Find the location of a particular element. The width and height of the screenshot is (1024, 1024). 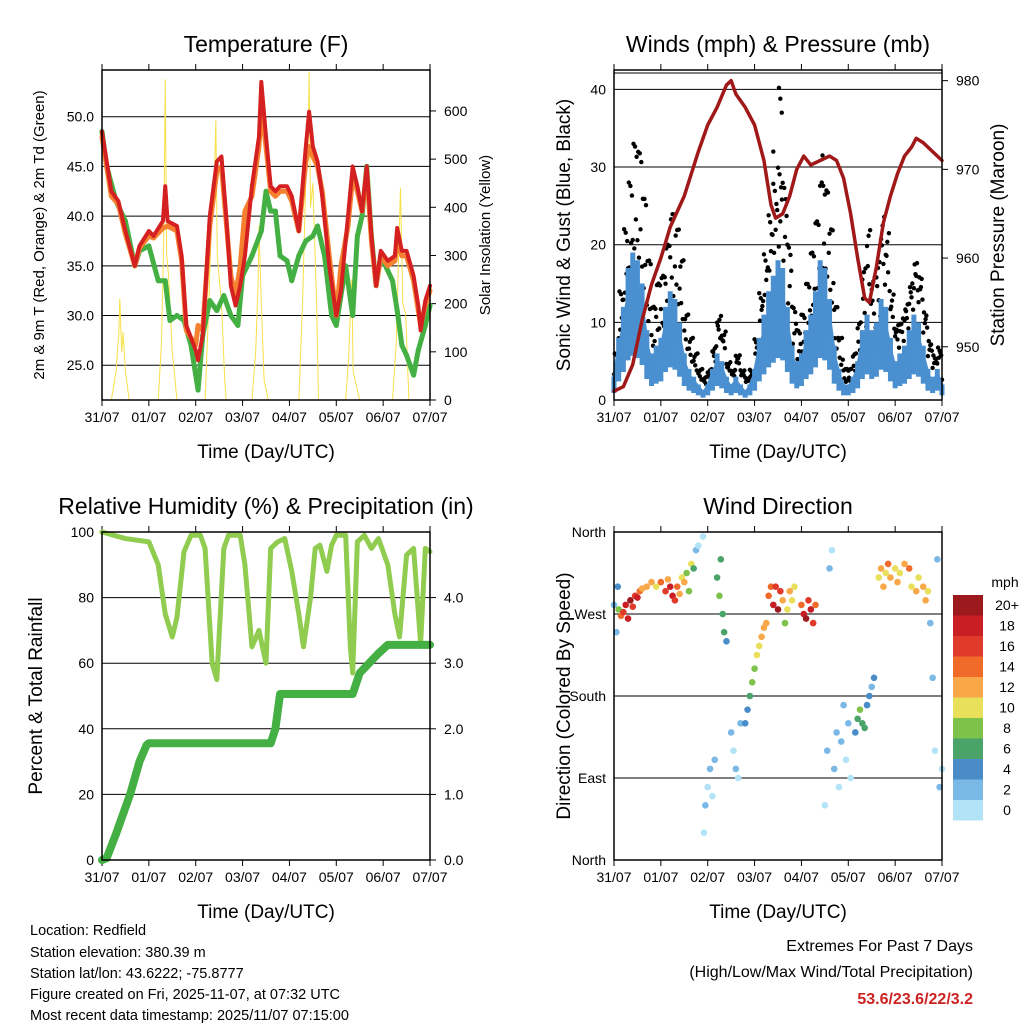

x-tick-label: 07/07 is located at coordinates (941, 417).